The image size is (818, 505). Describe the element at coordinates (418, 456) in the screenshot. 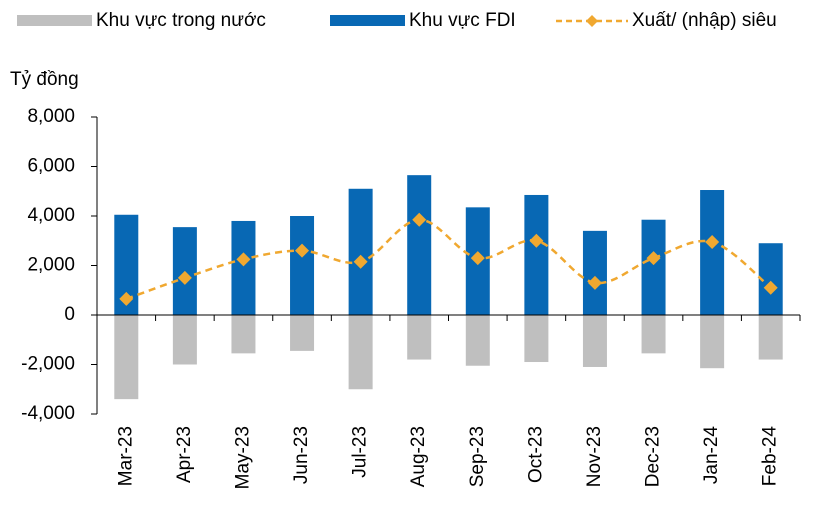

I see `x-tick-label: Aug-23` at that location.